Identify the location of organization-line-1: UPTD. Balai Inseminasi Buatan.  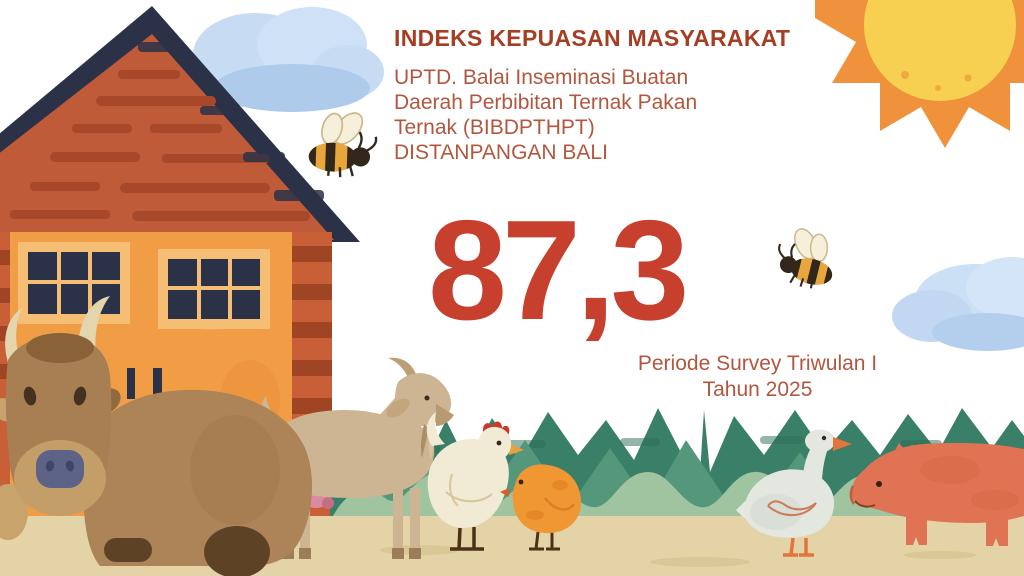
(541, 77).